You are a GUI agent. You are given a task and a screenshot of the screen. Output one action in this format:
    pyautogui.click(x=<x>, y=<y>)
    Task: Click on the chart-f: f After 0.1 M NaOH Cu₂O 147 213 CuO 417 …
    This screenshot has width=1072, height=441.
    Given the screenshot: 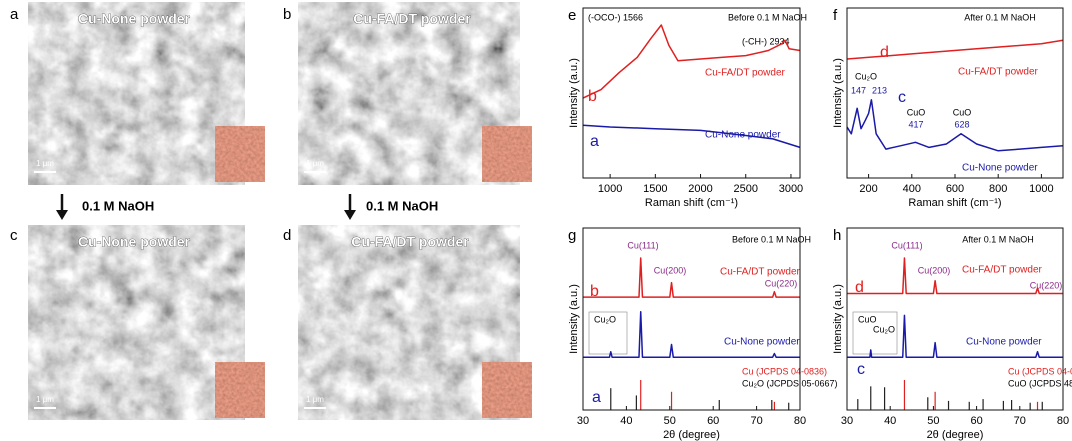 What is the action you would take?
    pyautogui.click(x=936, y=90)
    